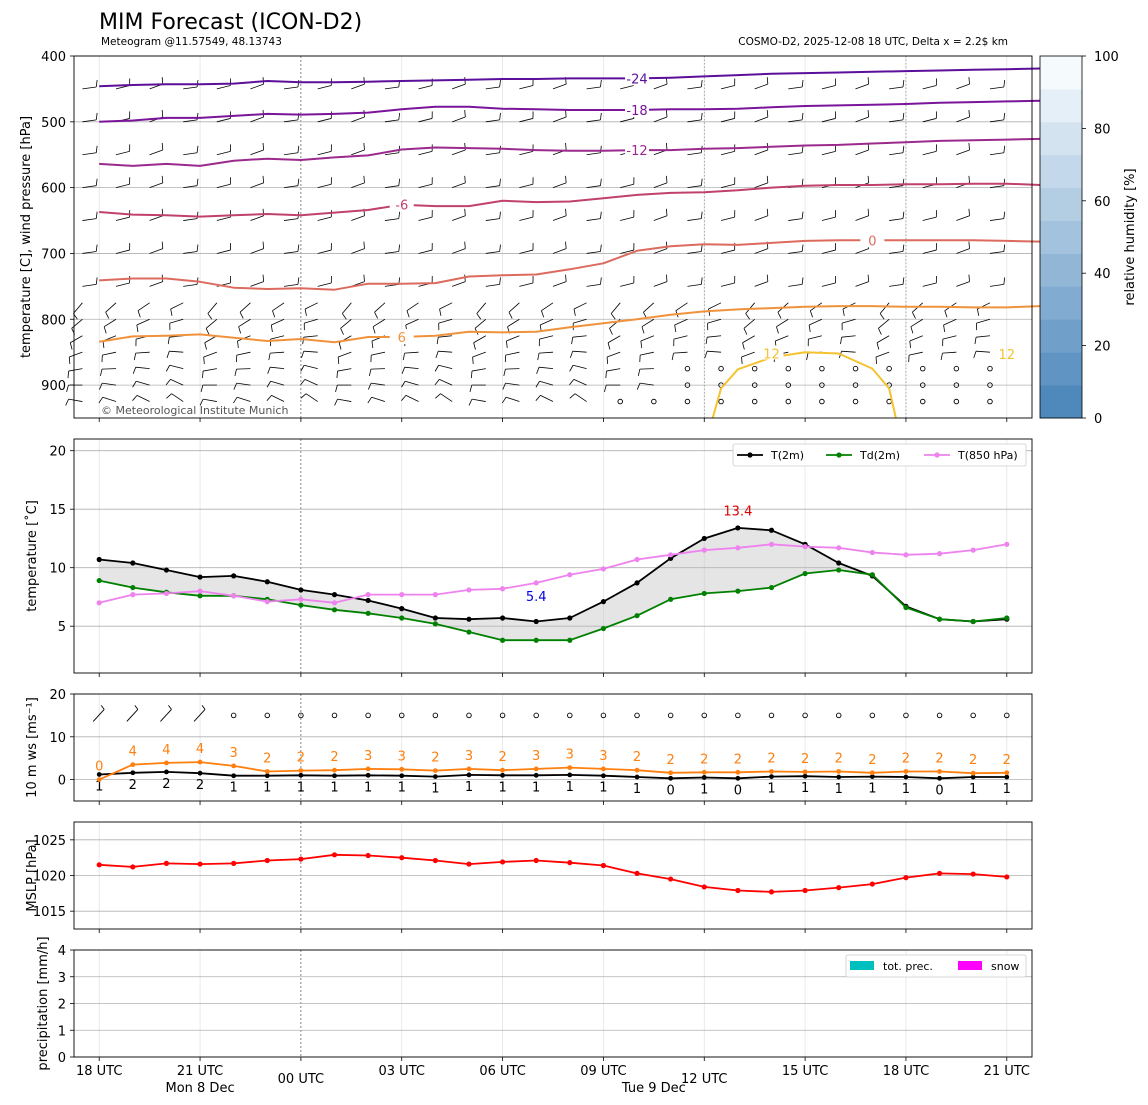  Describe the element at coordinates (805, 1071) in the screenshot. I see `x-tick-label: 15 UTC` at that location.